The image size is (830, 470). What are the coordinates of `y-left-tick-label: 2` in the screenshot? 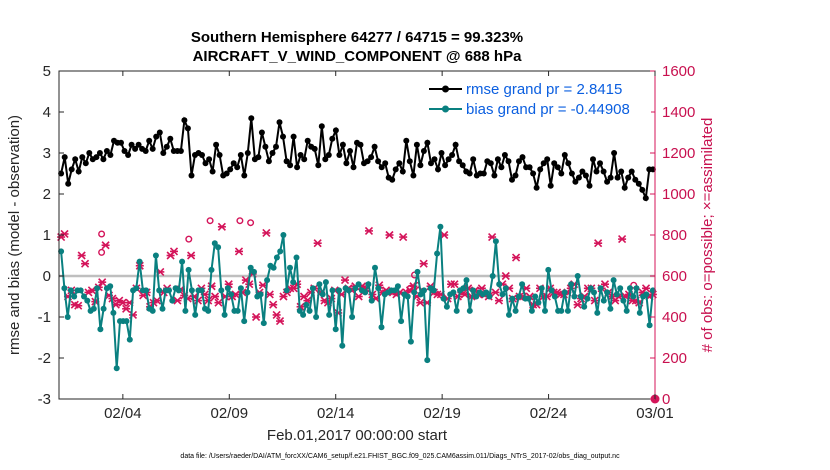 It's located at (47, 194).